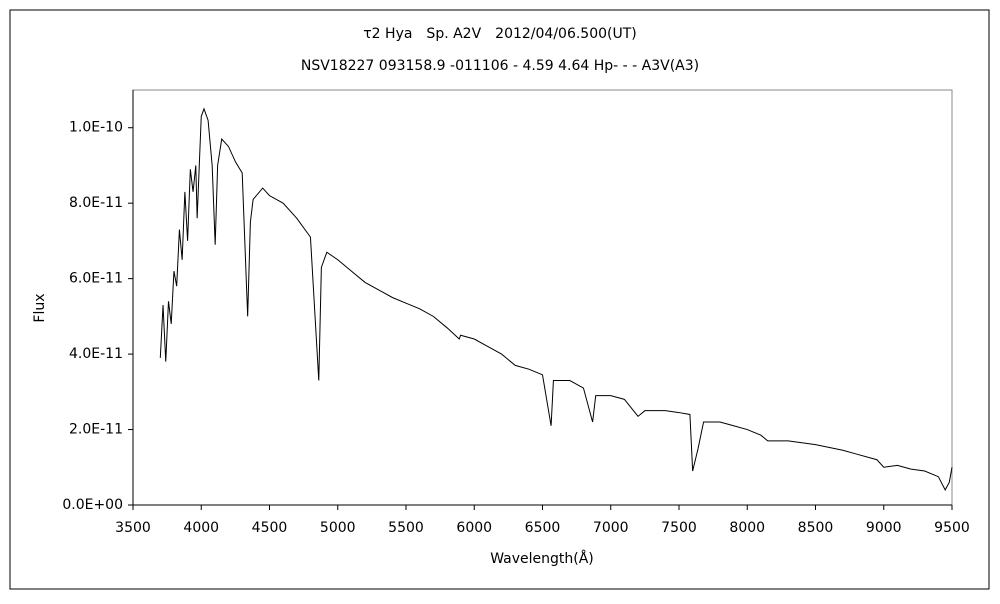 The width and height of the screenshot is (1000, 604). Describe the element at coordinates (816, 528) in the screenshot. I see `x-tick-label: 8500` at that location.